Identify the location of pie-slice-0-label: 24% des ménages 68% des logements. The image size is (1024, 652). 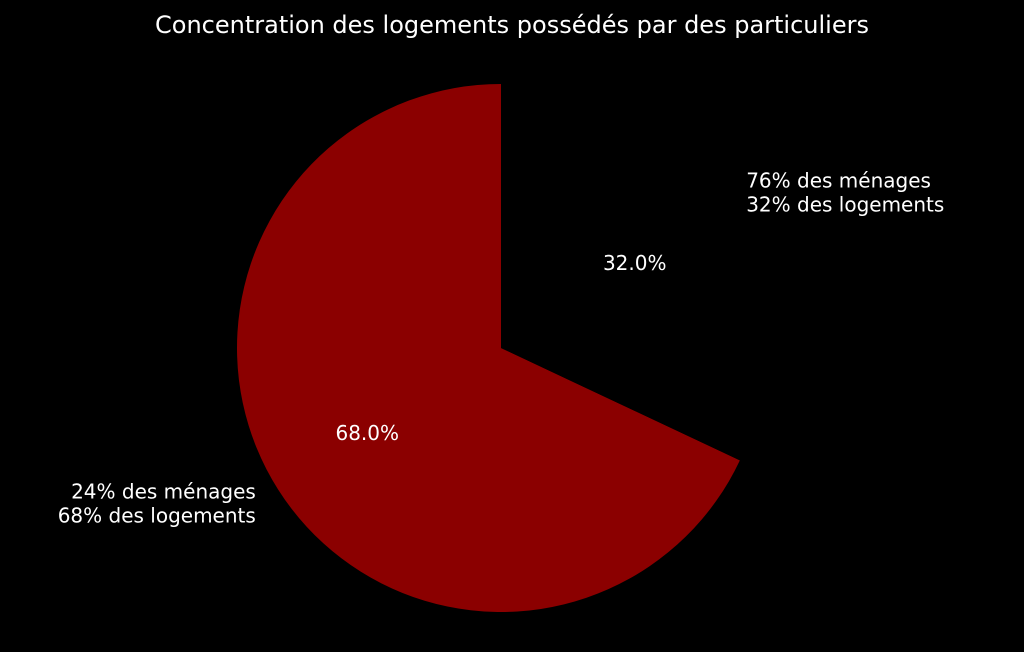
(157, 504).